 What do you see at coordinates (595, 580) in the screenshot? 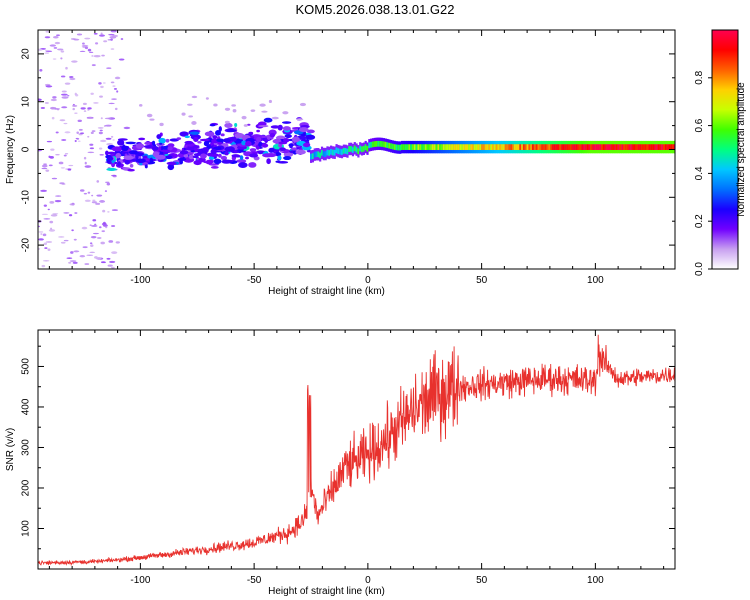
I see `snr-x-tick-label: 100` at bounding box center [595, 580].